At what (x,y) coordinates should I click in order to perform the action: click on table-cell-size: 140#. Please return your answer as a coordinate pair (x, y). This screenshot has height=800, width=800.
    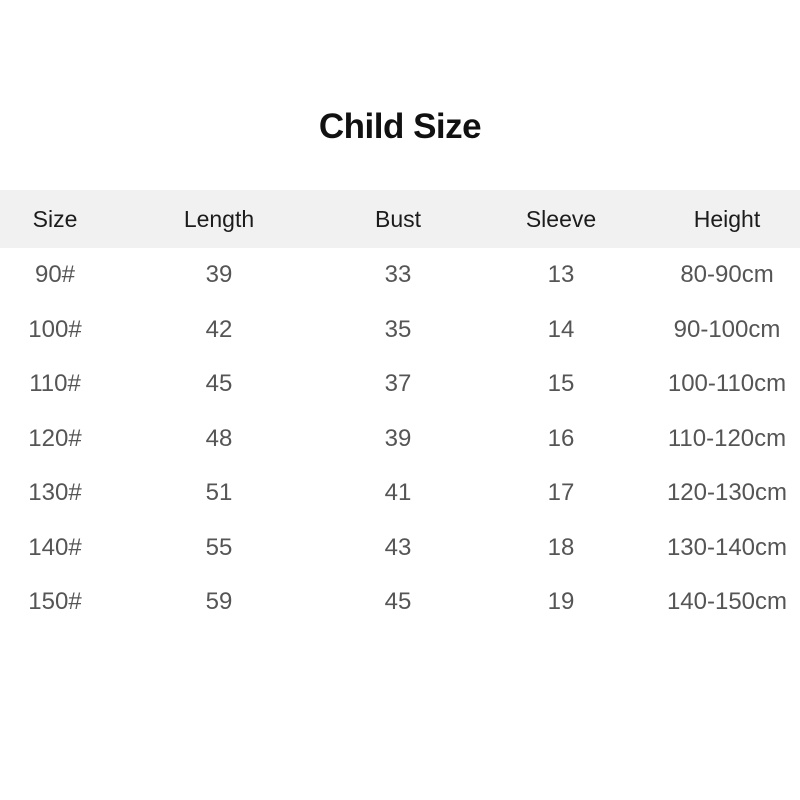
    Looking at the image, I should click on (55, 547).